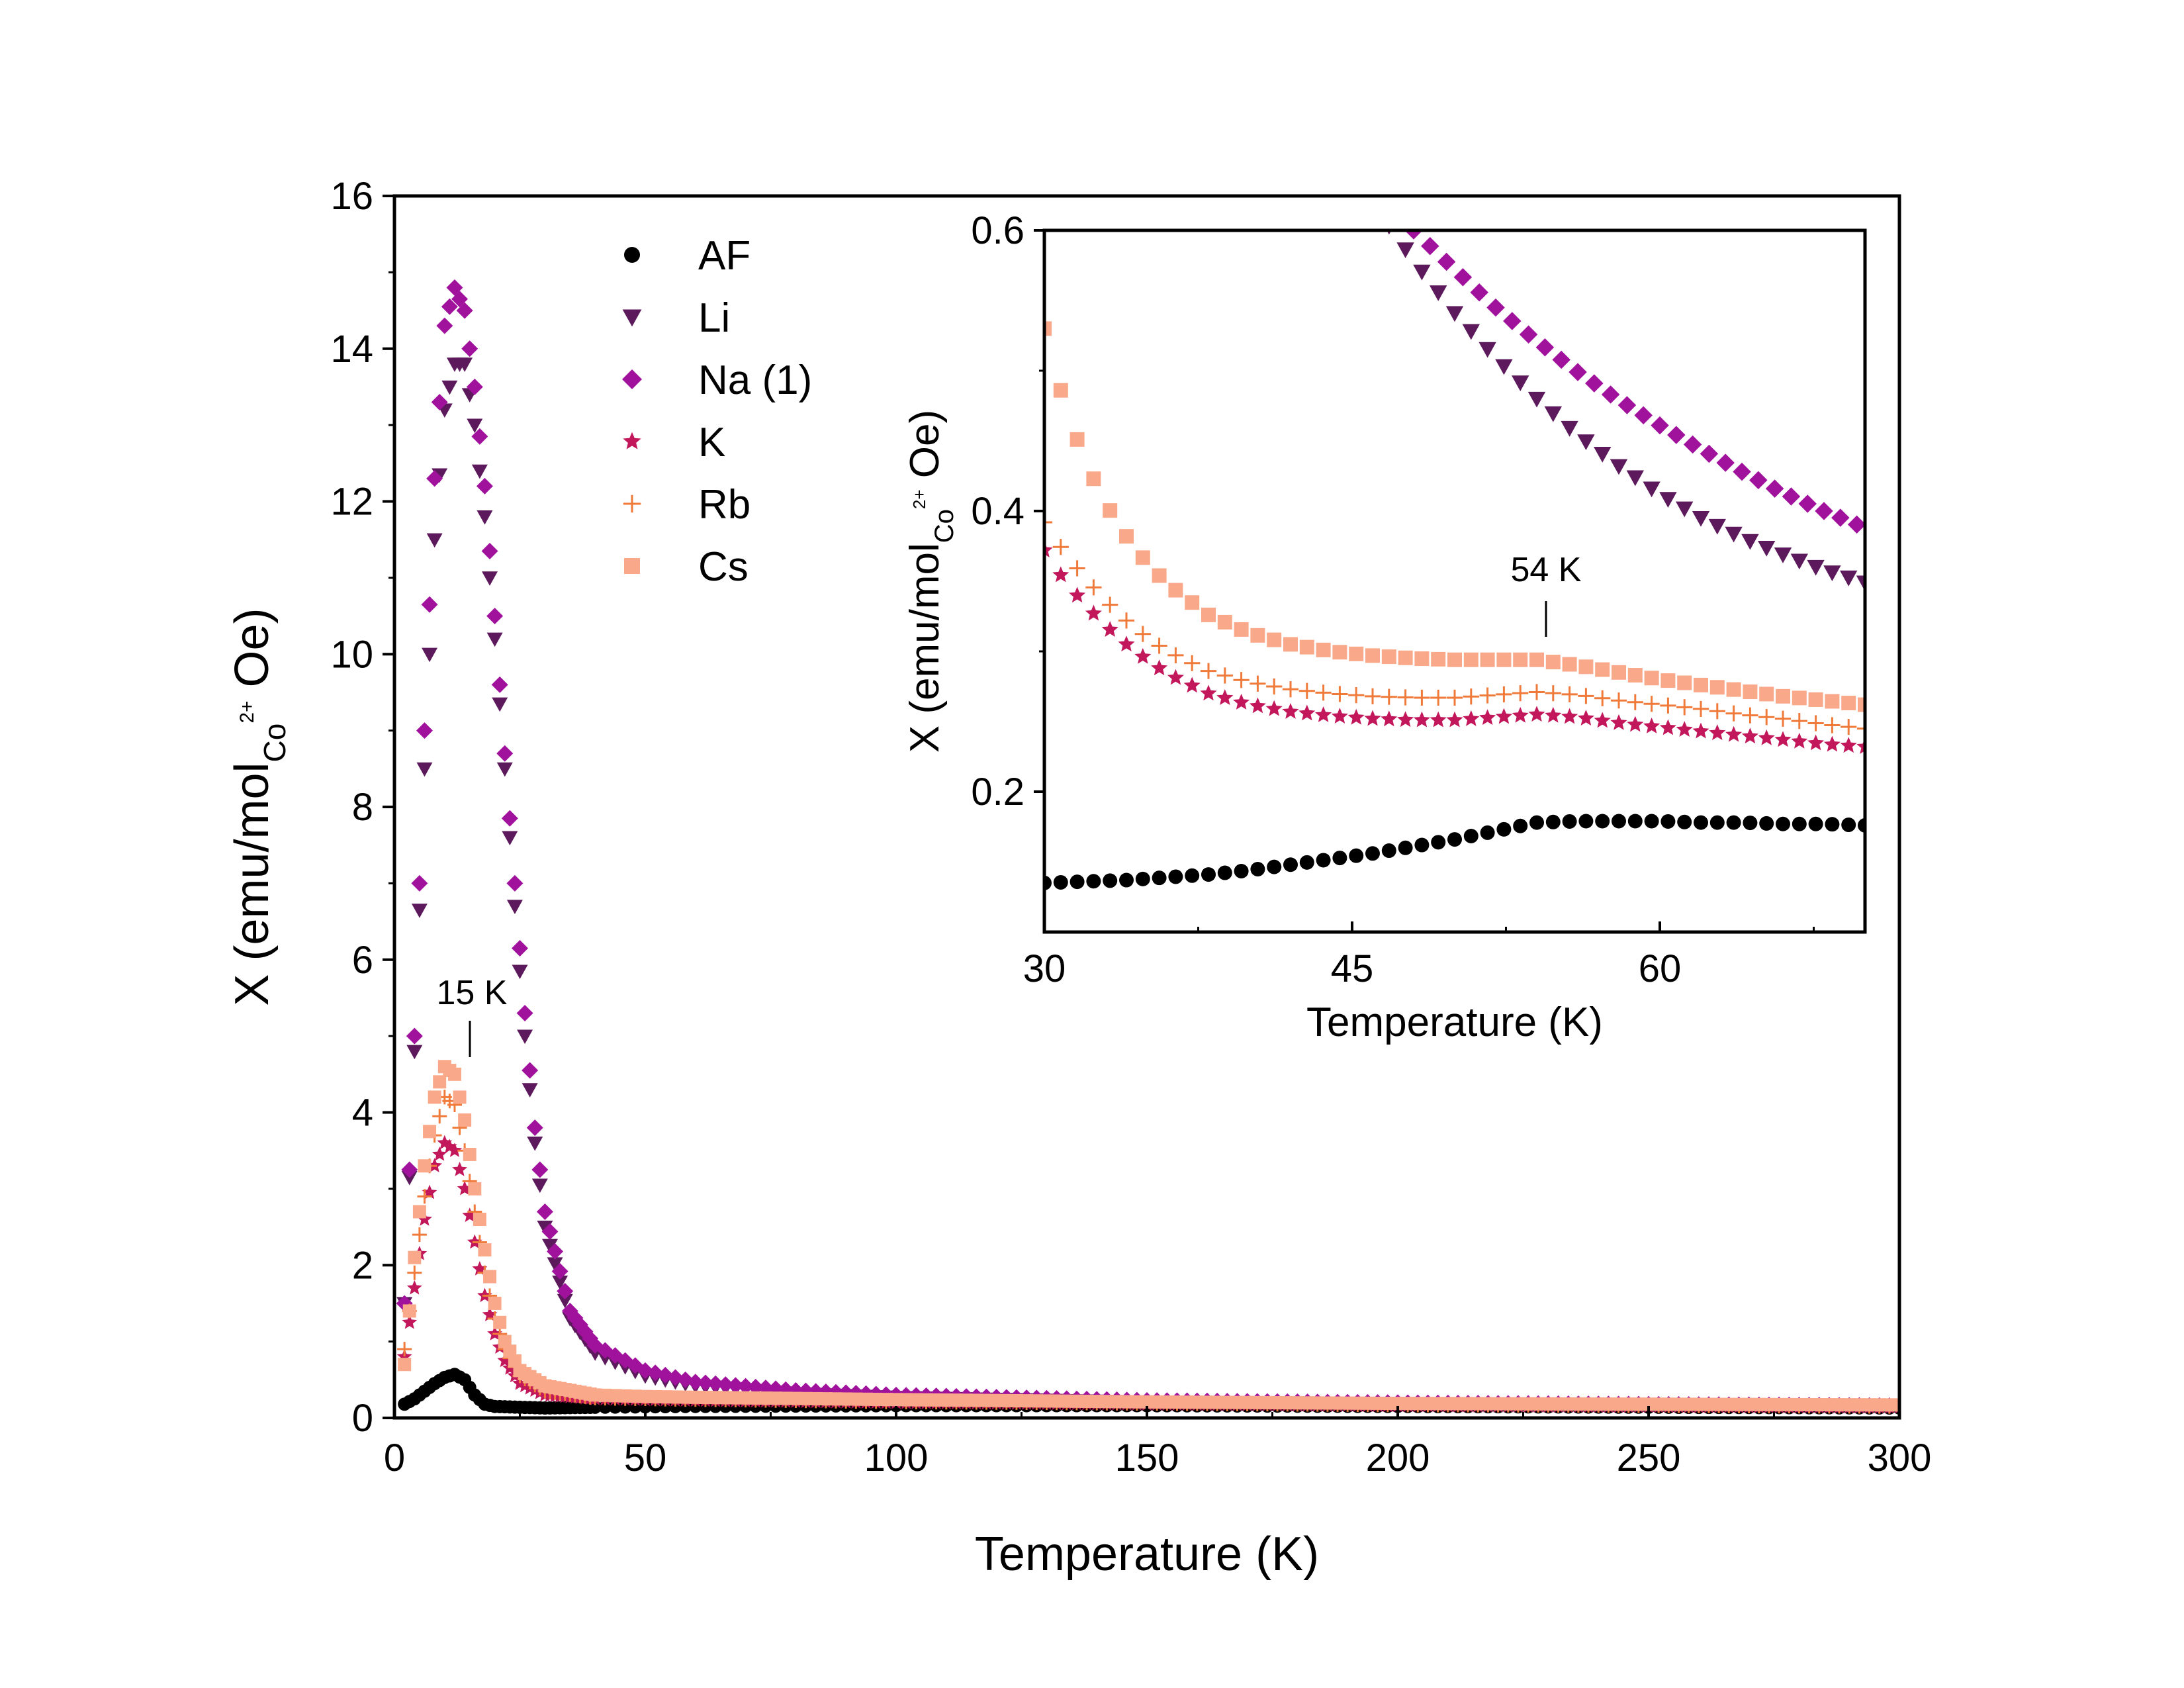 The width and height of the screenshot is (2184, 1688). I want to click on main-y-axis-title: X (emu/molCo2+ Oe), so click(259, 807).